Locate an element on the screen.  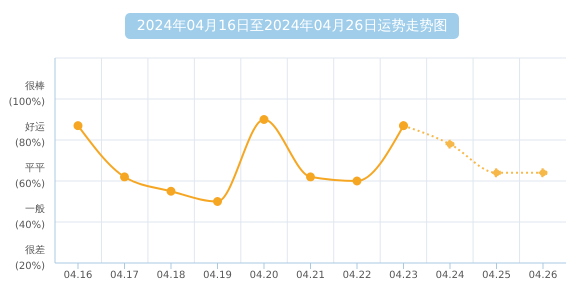
y-tick-label: 平平 (60%) is located at coordinates (30, 176).